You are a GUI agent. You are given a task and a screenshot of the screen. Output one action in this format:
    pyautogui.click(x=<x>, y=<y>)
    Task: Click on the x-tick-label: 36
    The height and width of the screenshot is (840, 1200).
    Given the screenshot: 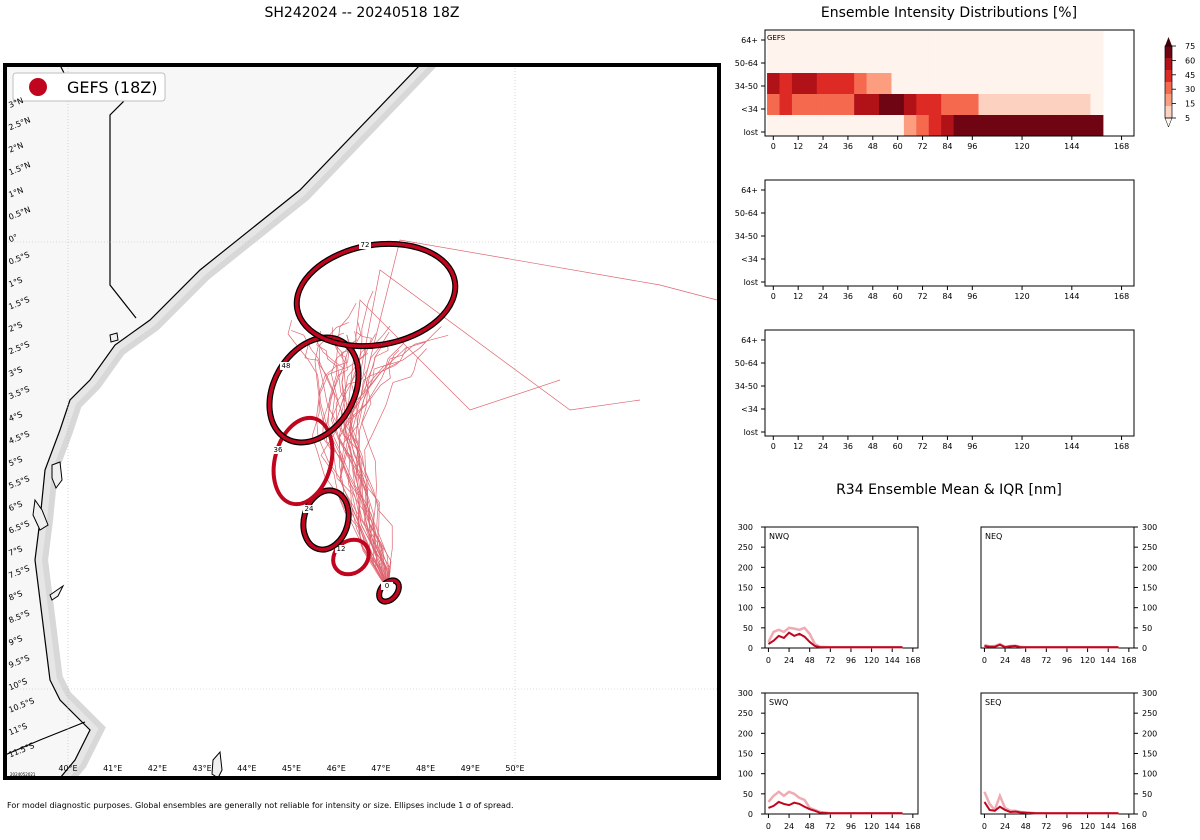 What is the action you would take?
    pyautogui.click(x=848, y=296)
    